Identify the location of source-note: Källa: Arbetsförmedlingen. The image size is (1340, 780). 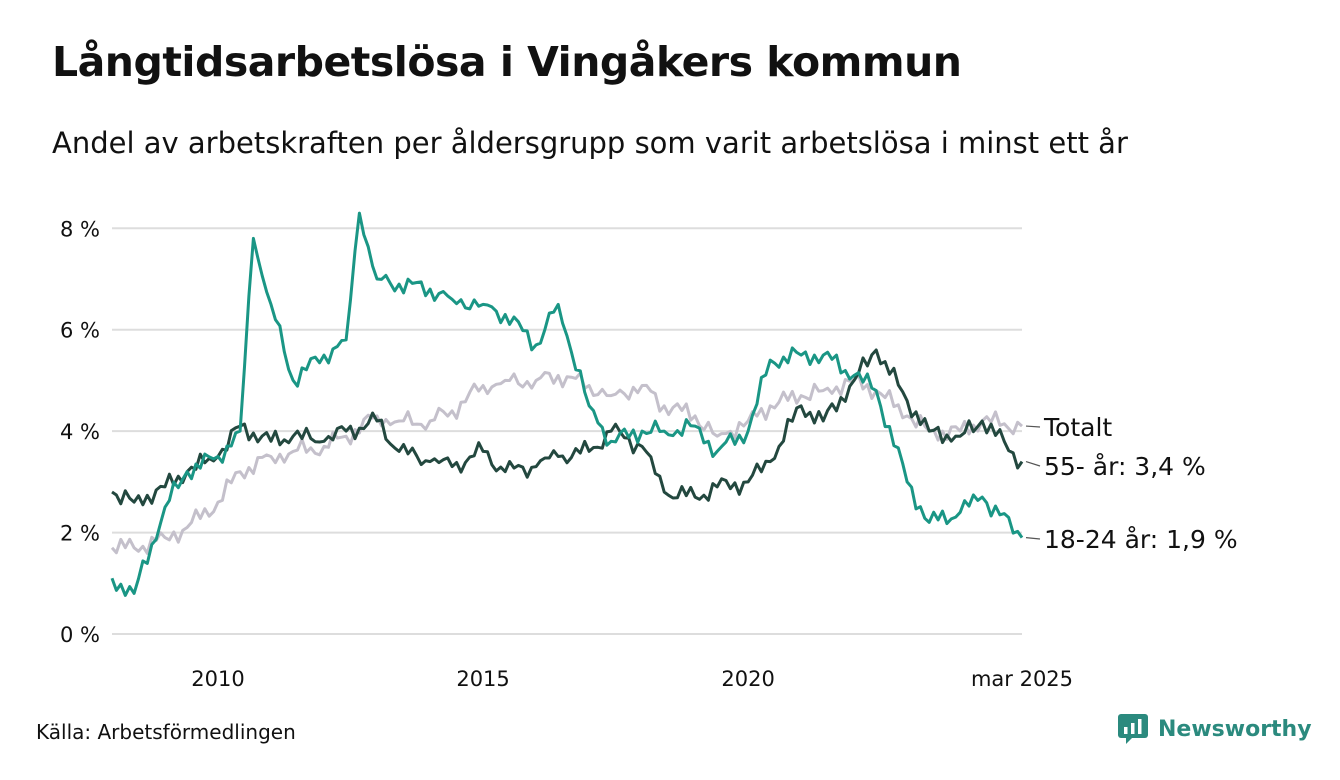
(166, 732).